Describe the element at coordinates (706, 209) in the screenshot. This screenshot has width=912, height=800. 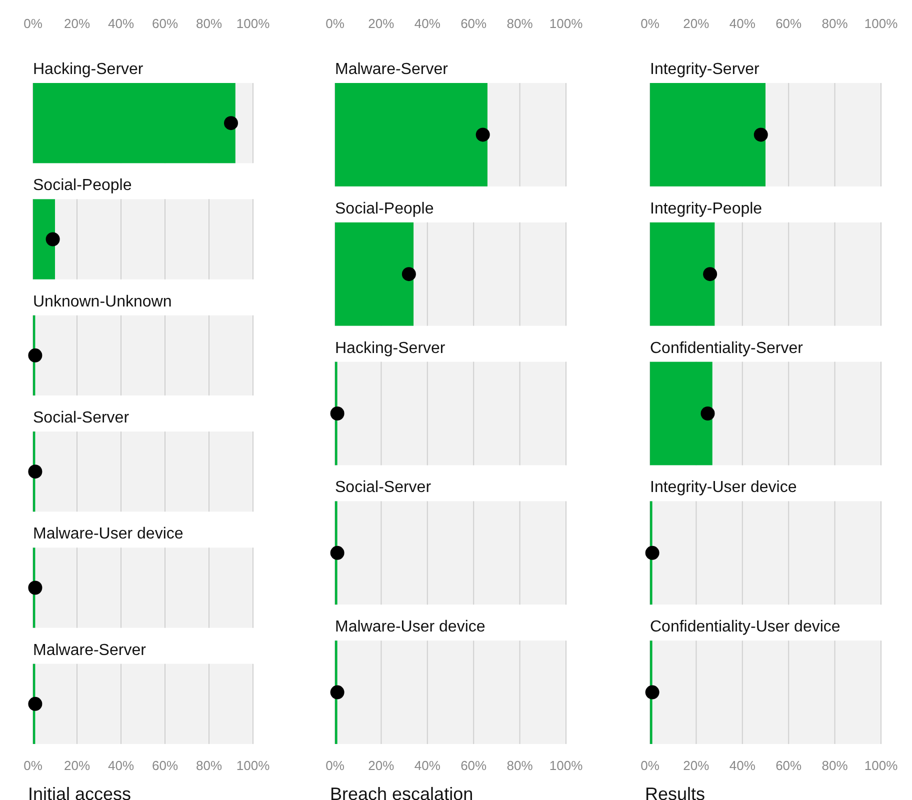
I see `y-tick-label: Integrity-People` at that location.